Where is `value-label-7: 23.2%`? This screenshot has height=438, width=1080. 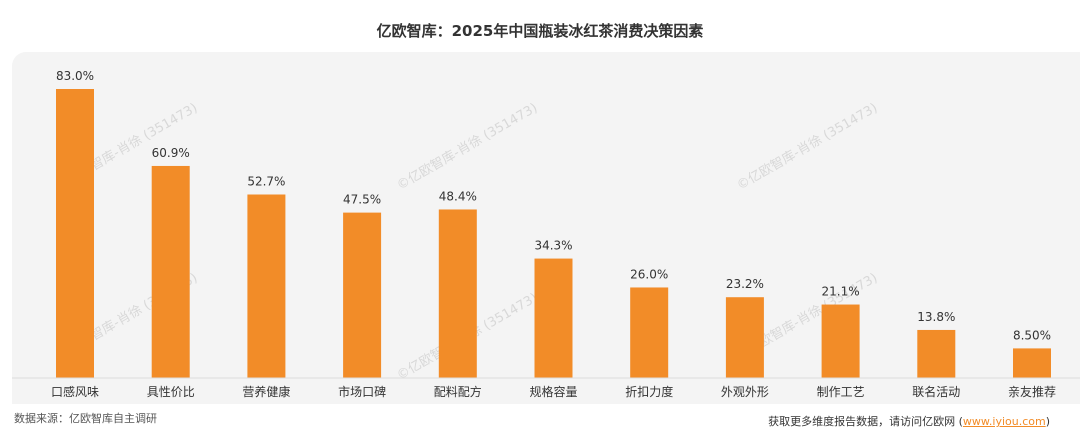 value-label-7: 23.2% is located at coordinates (745, 284).